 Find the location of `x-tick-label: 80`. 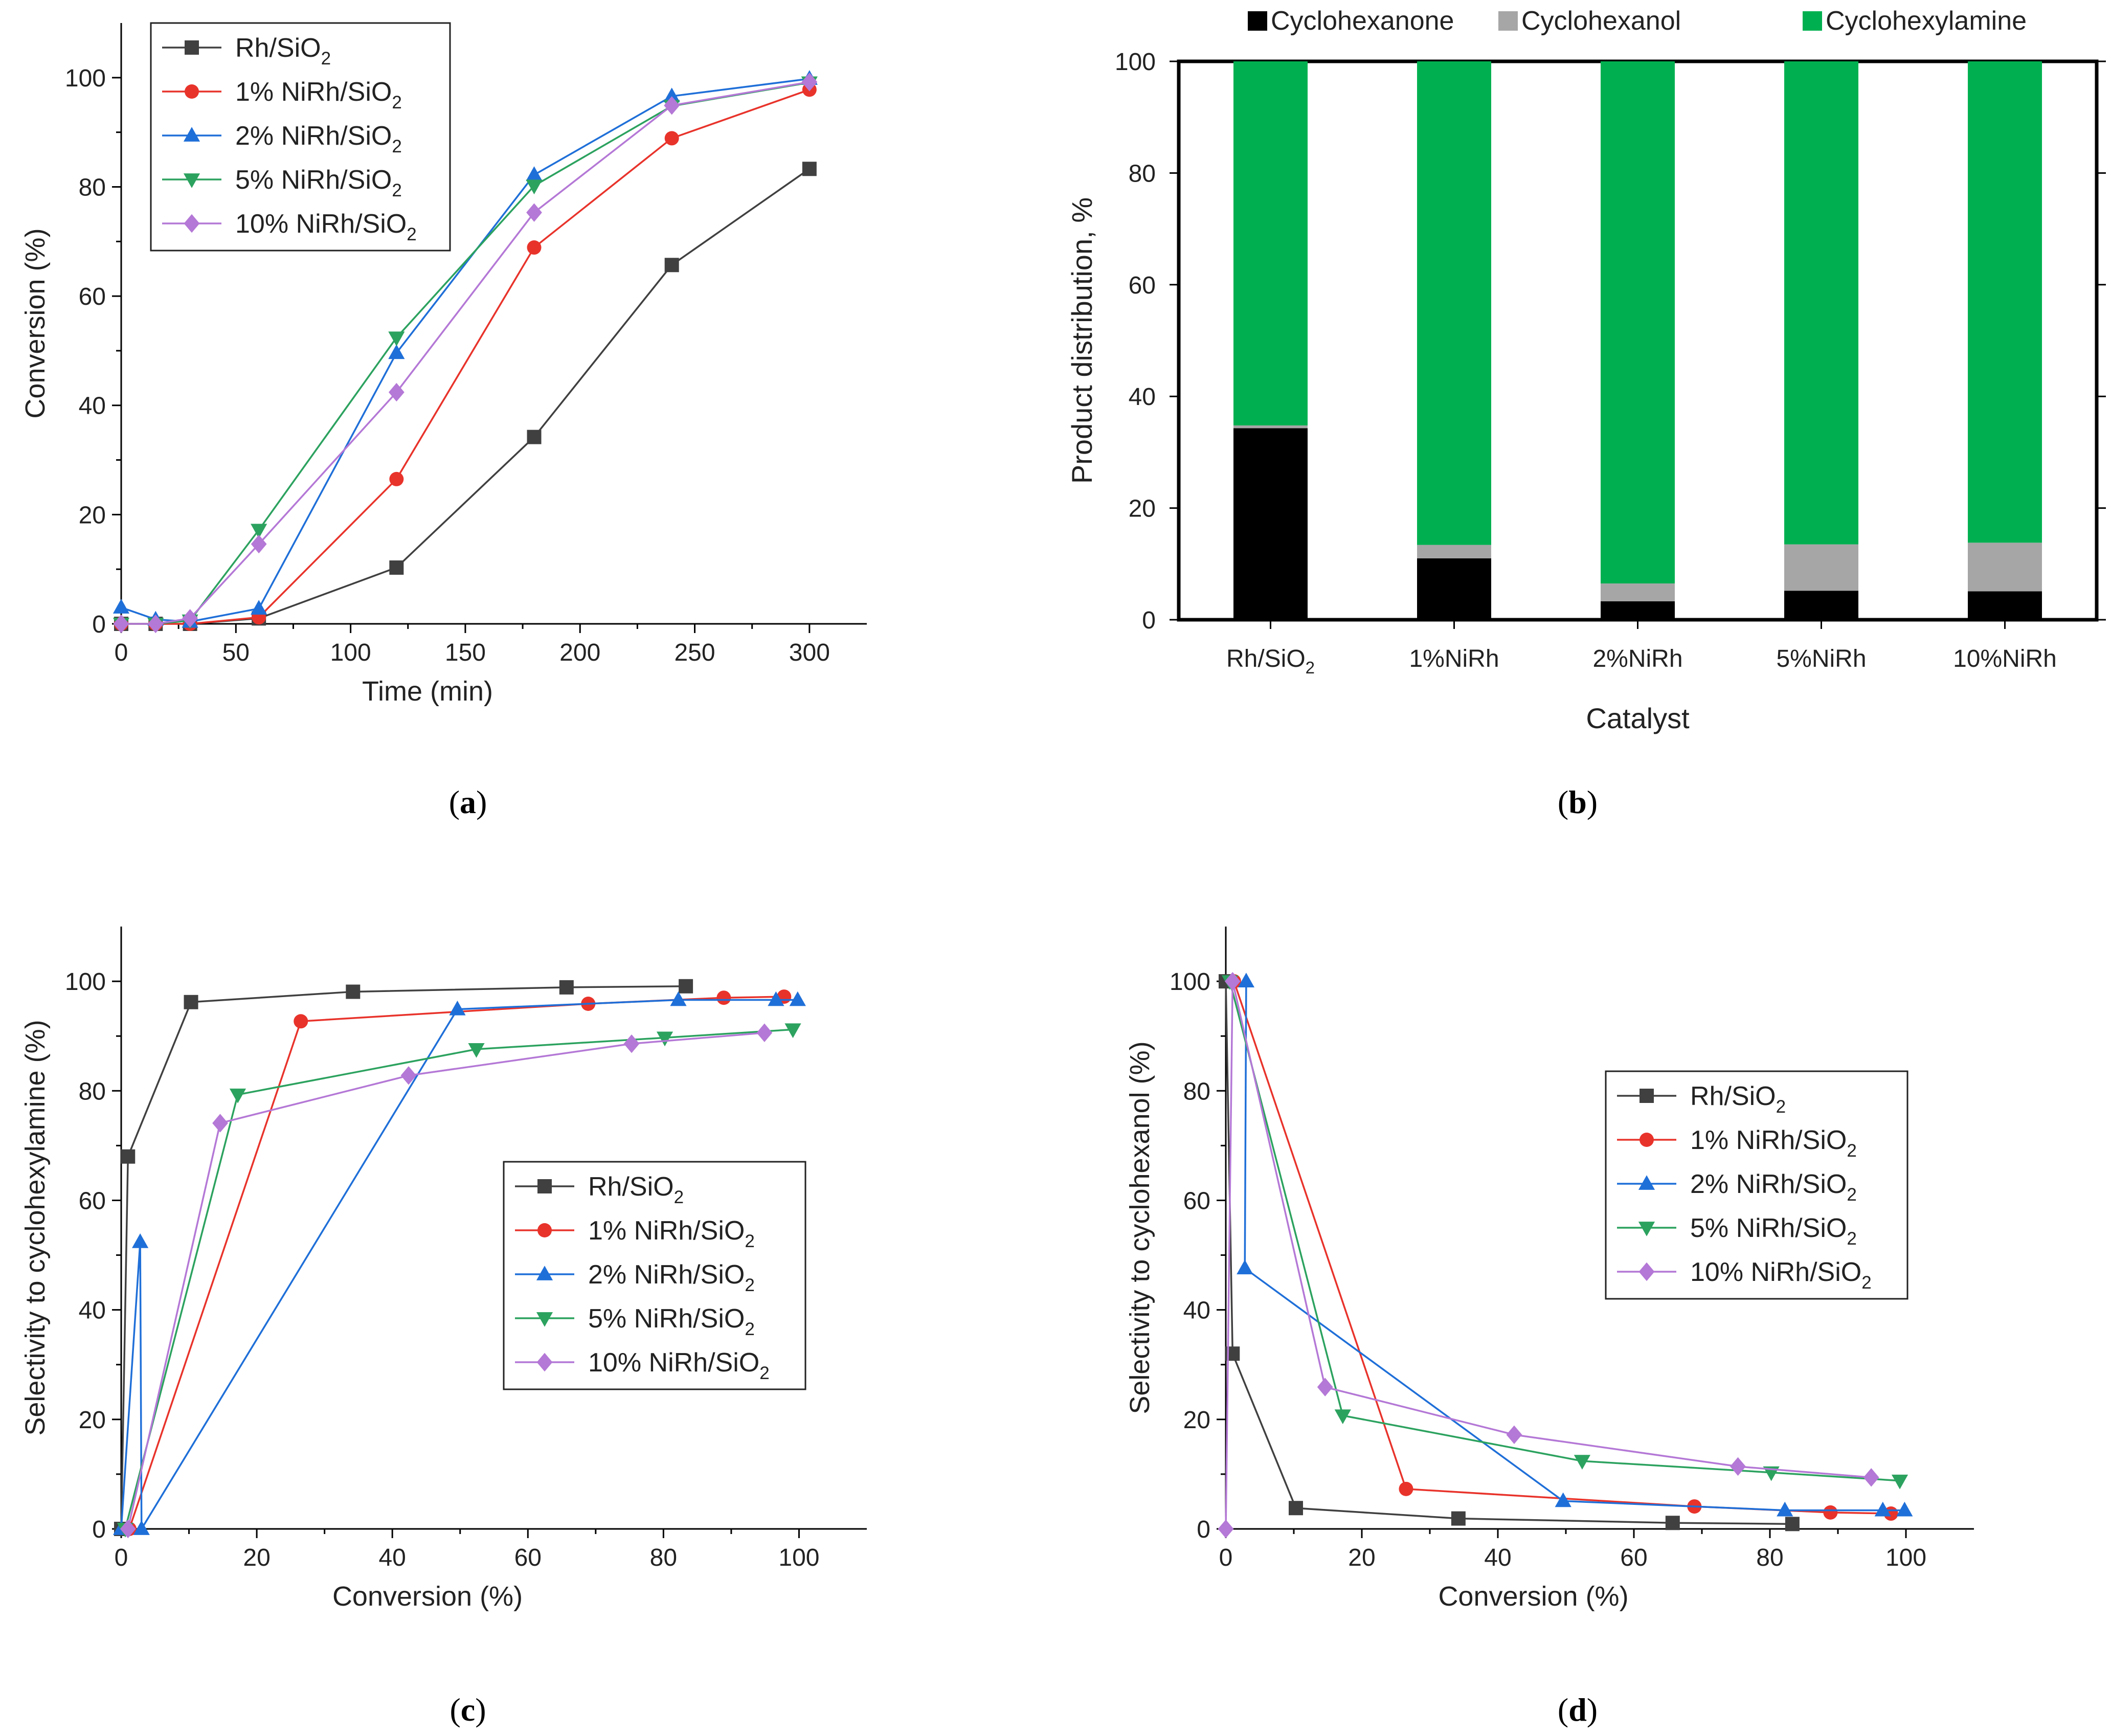

x-tick-label: 80 is located at coordinates (663, 1557).